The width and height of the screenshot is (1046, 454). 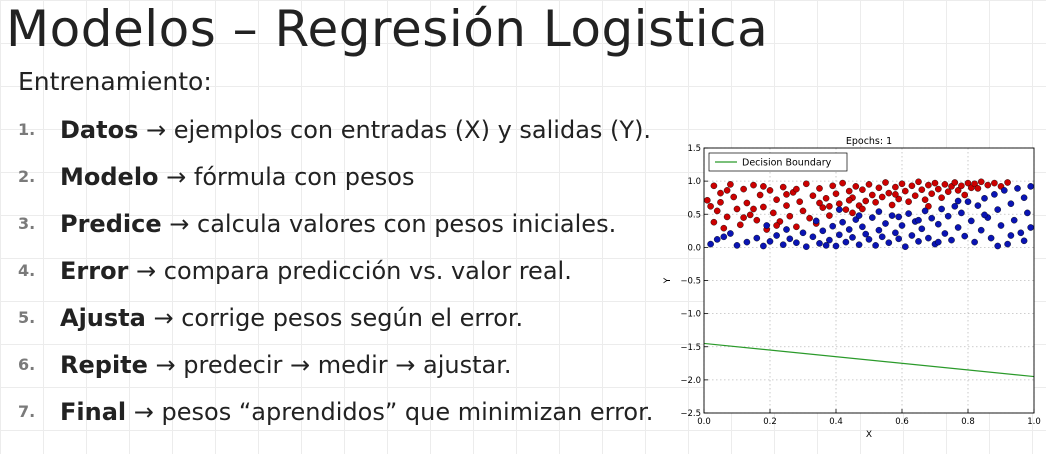 What do you see at coordinates (27, 411) in the screenshot?
I see `step-number: 7.` at bounding box center [27, 411].